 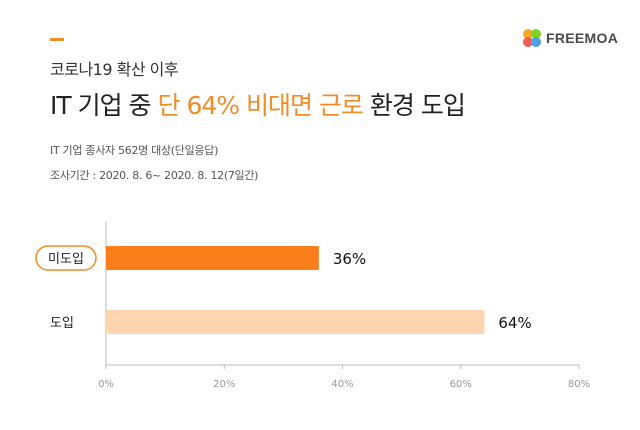 I want to click on x-tick-label: 40%, so click(x=342, y=384).